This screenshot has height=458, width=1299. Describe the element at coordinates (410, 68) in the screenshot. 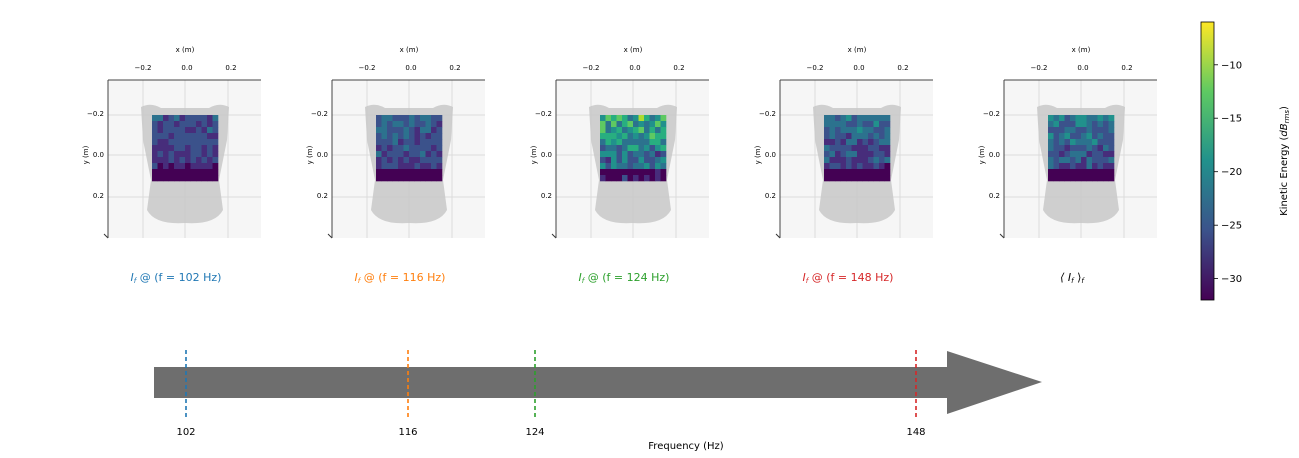

I see `panel-xtick: 0.0` at that location.